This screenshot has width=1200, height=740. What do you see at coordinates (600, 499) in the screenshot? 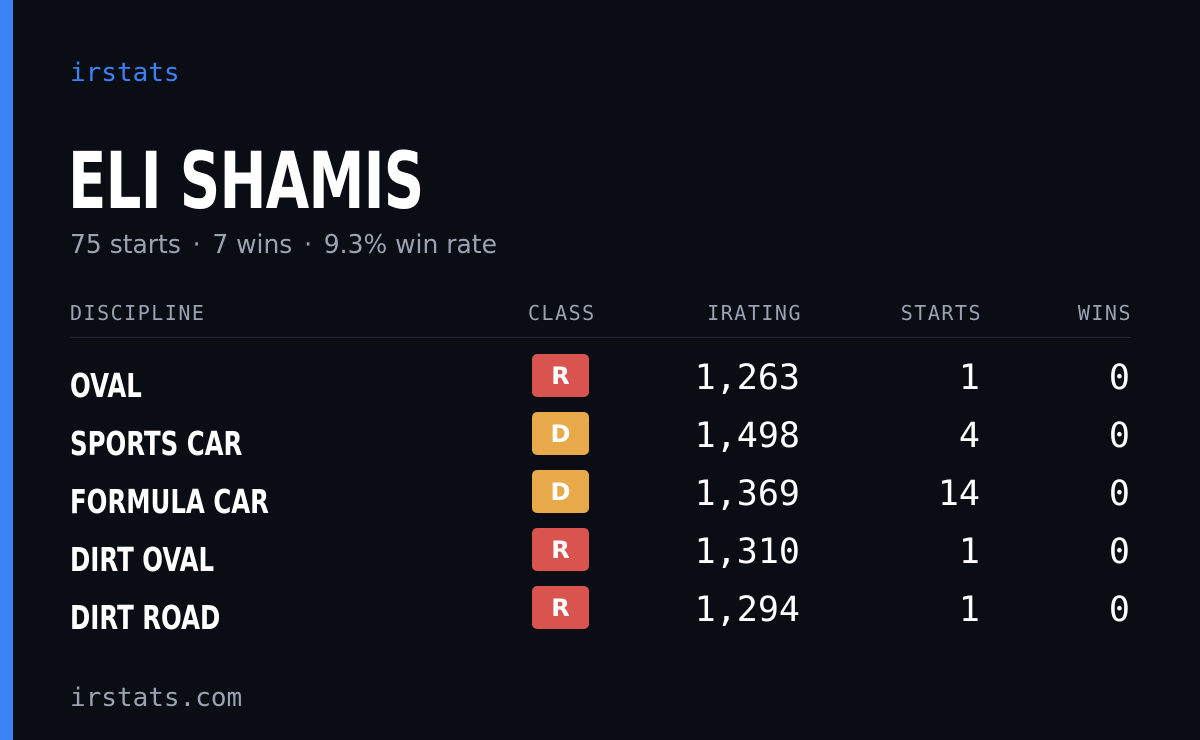
I see `table-row: FORMULA CAR D 1,369 14 0` at bounding box center [600, 499].